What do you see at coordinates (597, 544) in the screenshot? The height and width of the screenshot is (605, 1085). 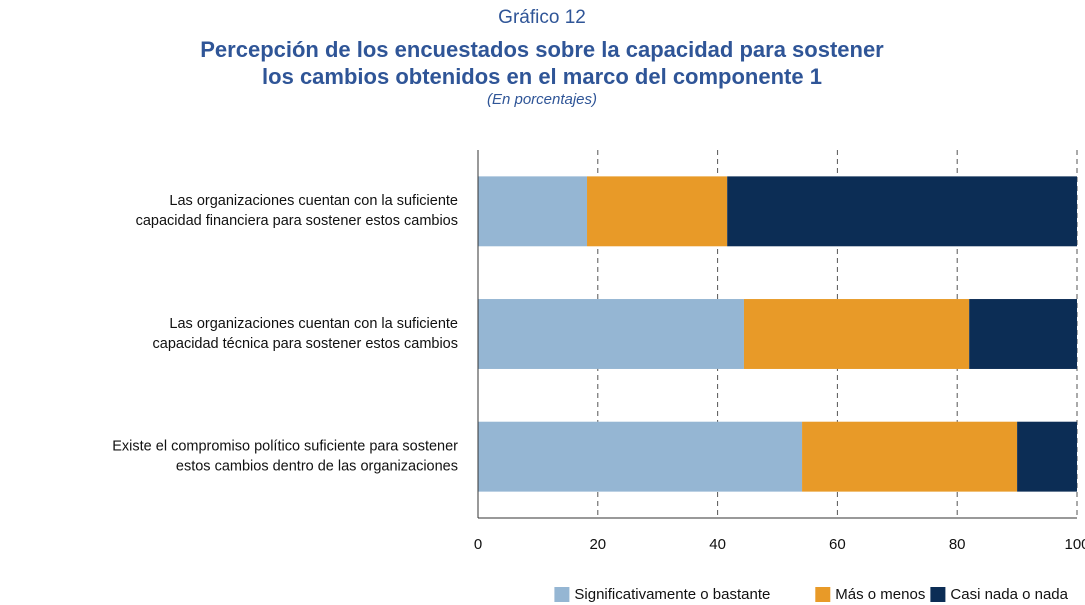 I see `x-tick-label: 20` at bounding box center [597, 544].